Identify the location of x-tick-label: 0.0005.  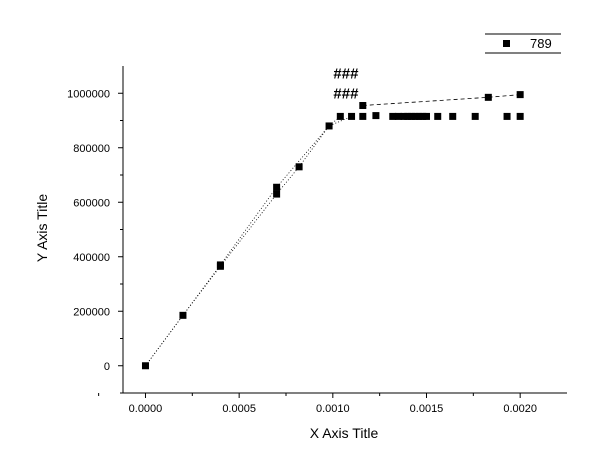
(239, 409).